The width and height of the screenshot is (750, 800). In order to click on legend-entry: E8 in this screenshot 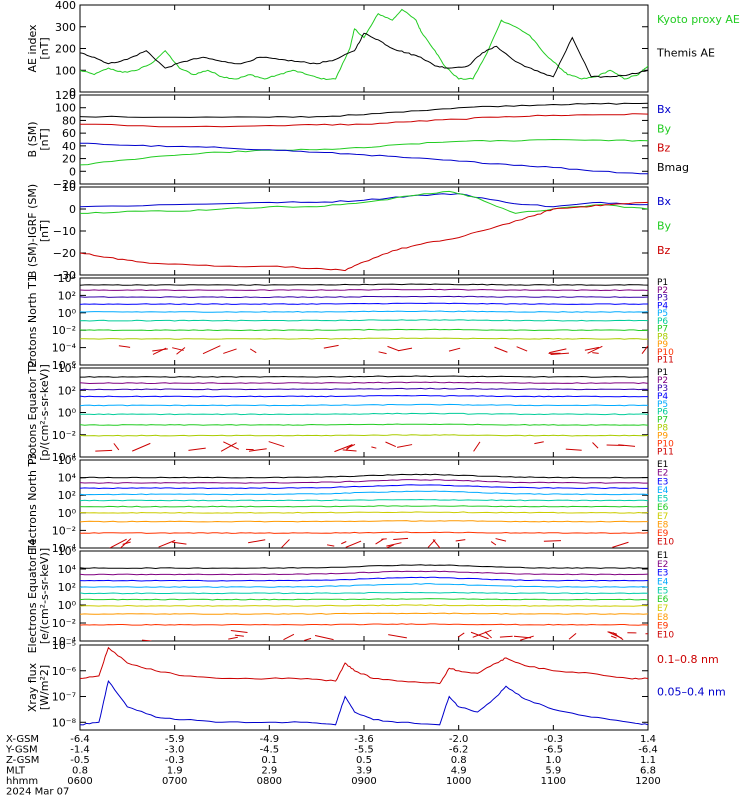, I will do `click(663, 525)`.